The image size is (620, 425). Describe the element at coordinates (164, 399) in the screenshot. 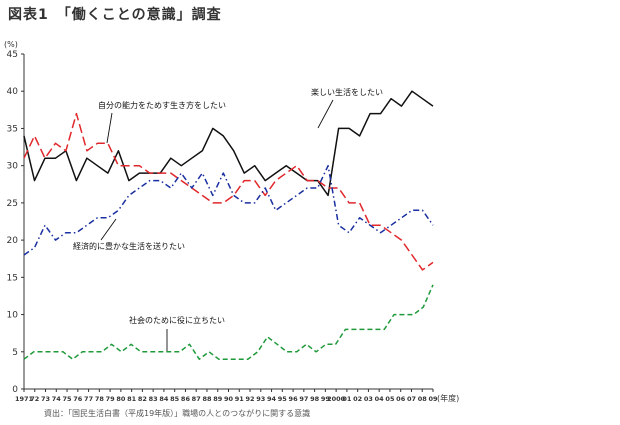

I see `x-tick-label: 84` at that location.